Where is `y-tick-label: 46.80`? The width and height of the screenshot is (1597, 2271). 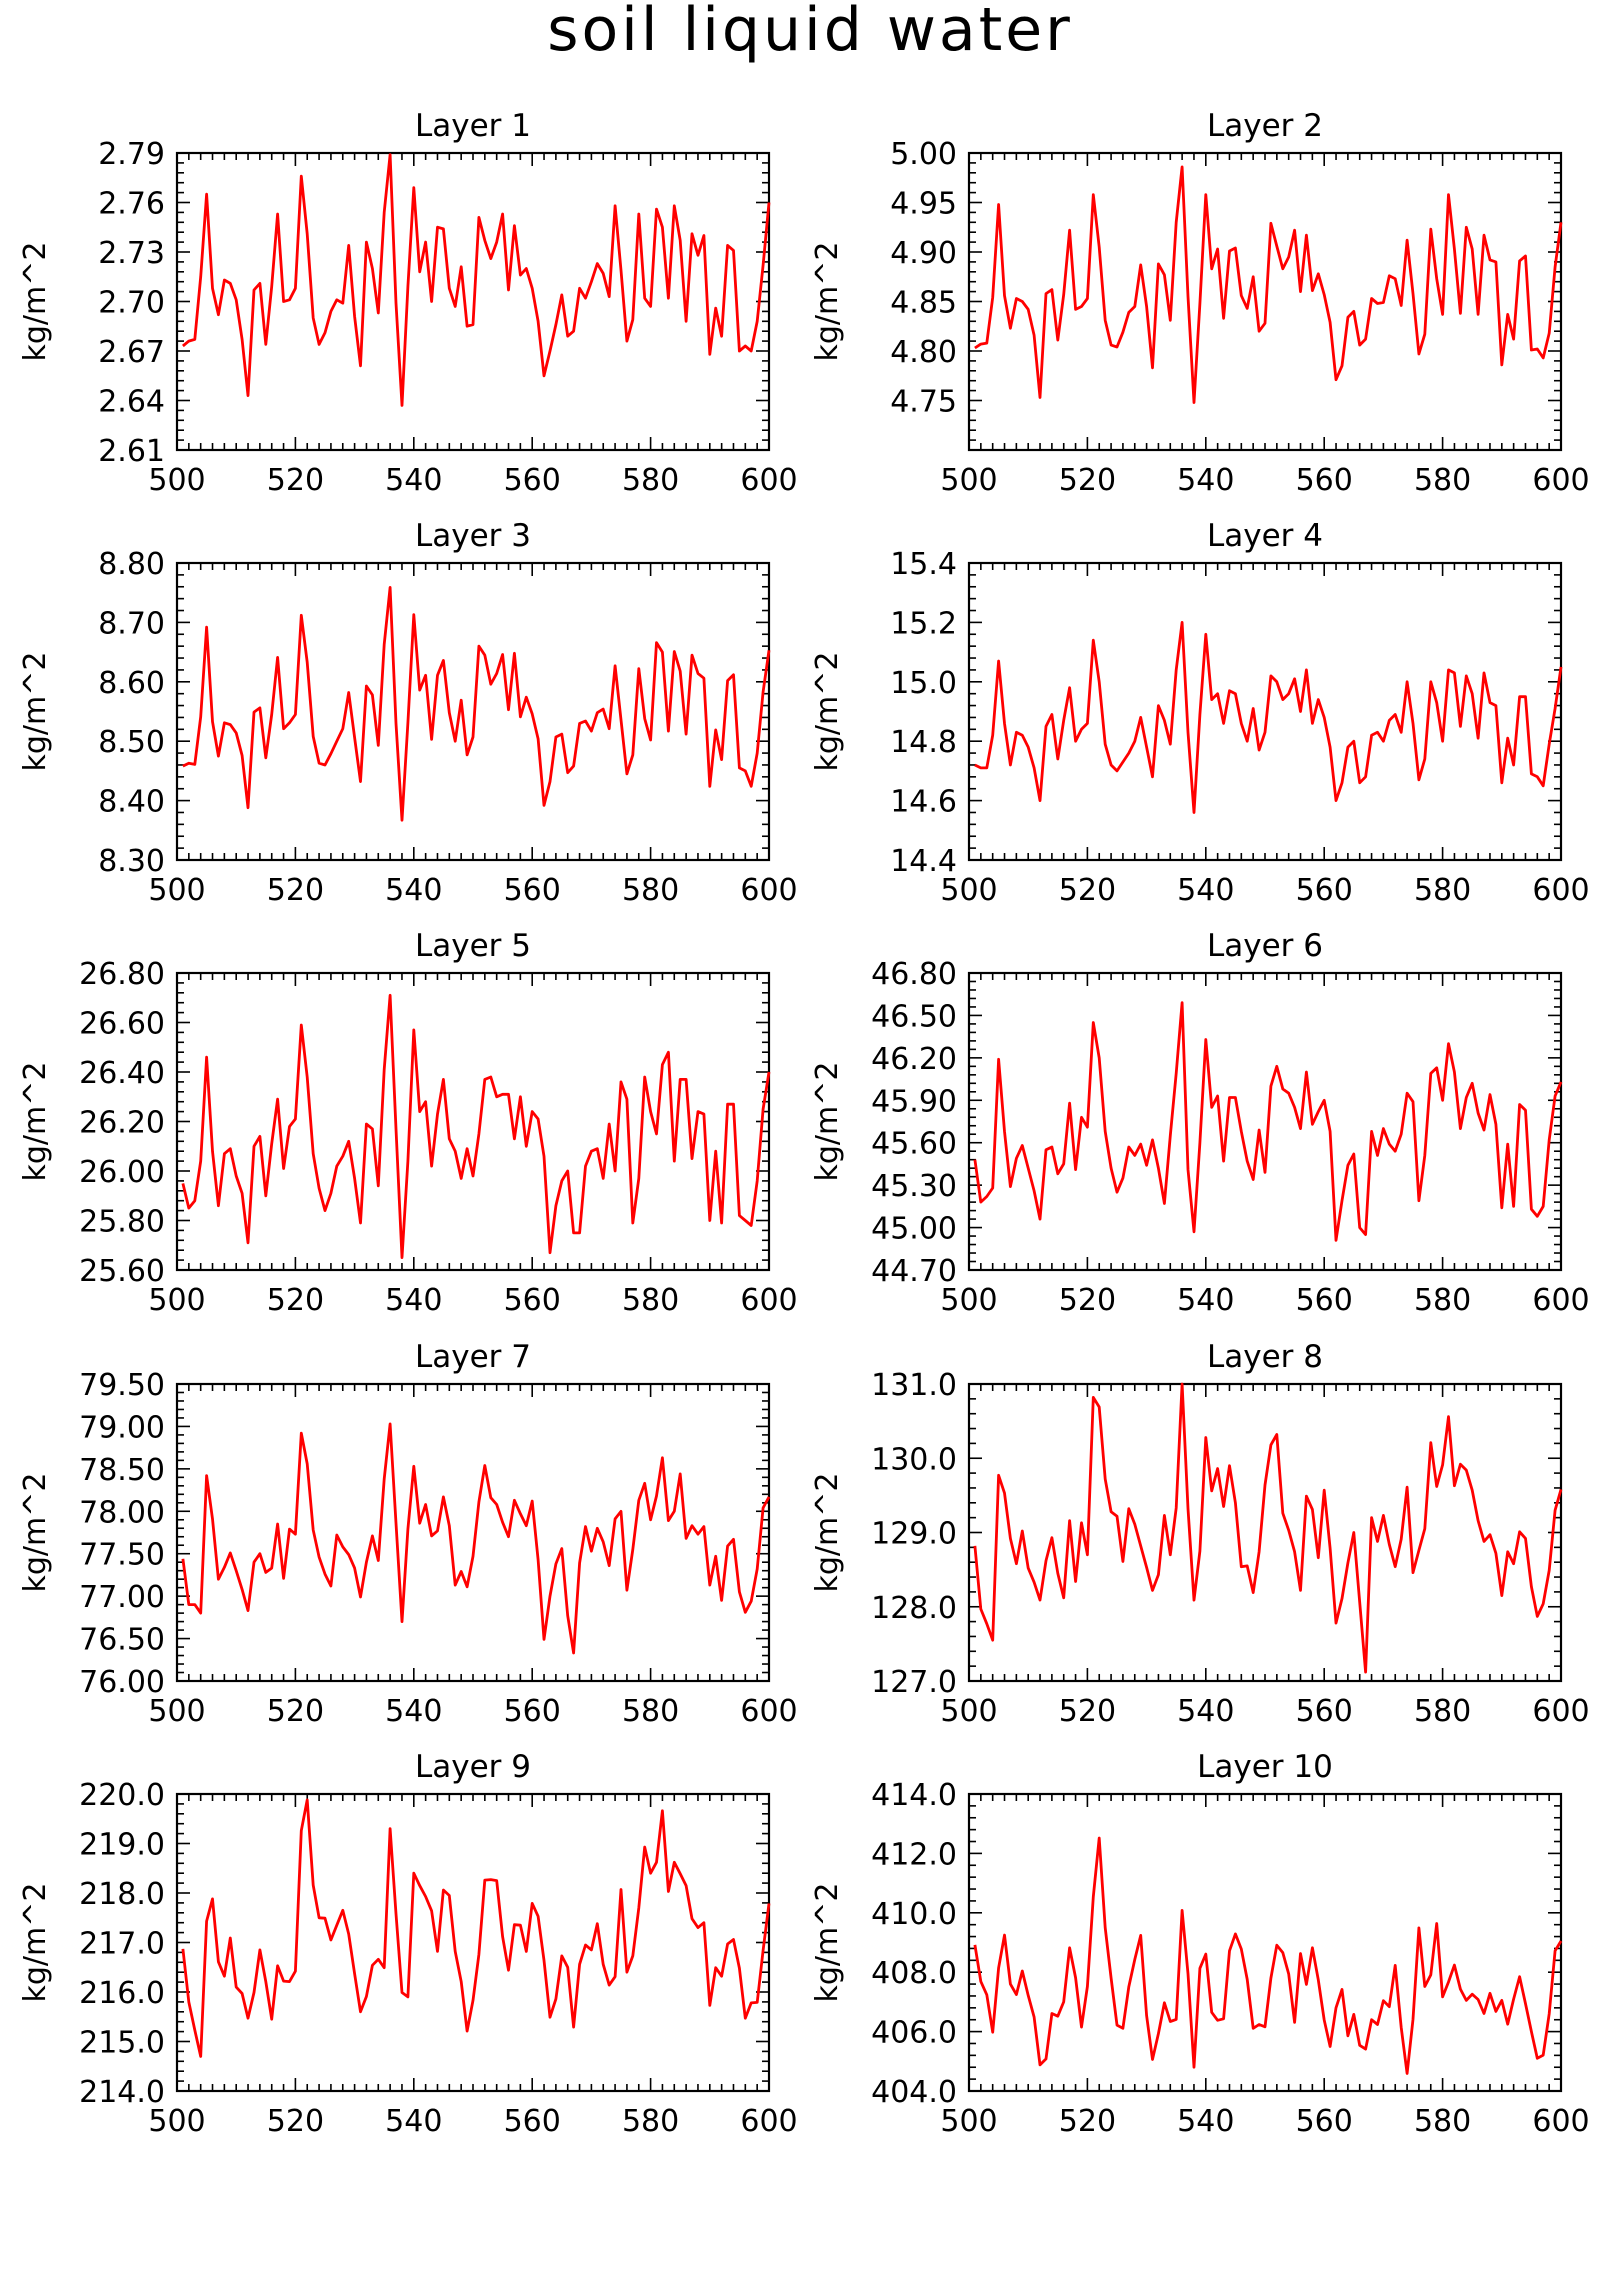
y-tick-label: 46.80 is located at coordinates (914, 974).